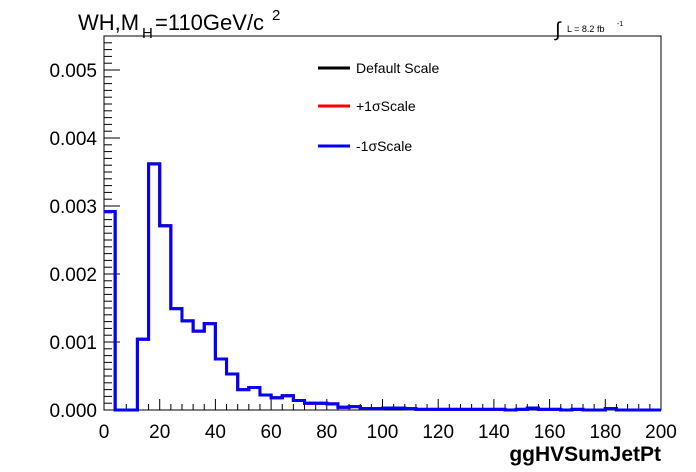 The image size is (696, 472). What do you see at coordinates (620, 24) in the screenshot?
I see `lumi-superscript: -1` at bounding box center [620, 24].